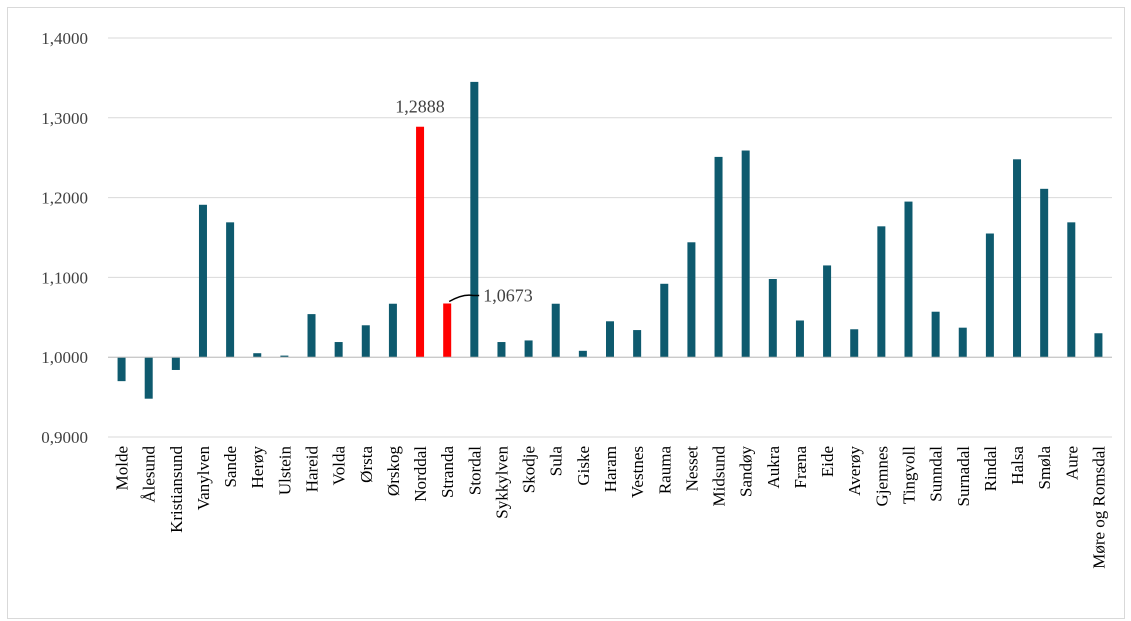 Image resolution: width=1131 pixels, height=621 pixels. I want to click on category-label: Midsund, so click(719, 476).